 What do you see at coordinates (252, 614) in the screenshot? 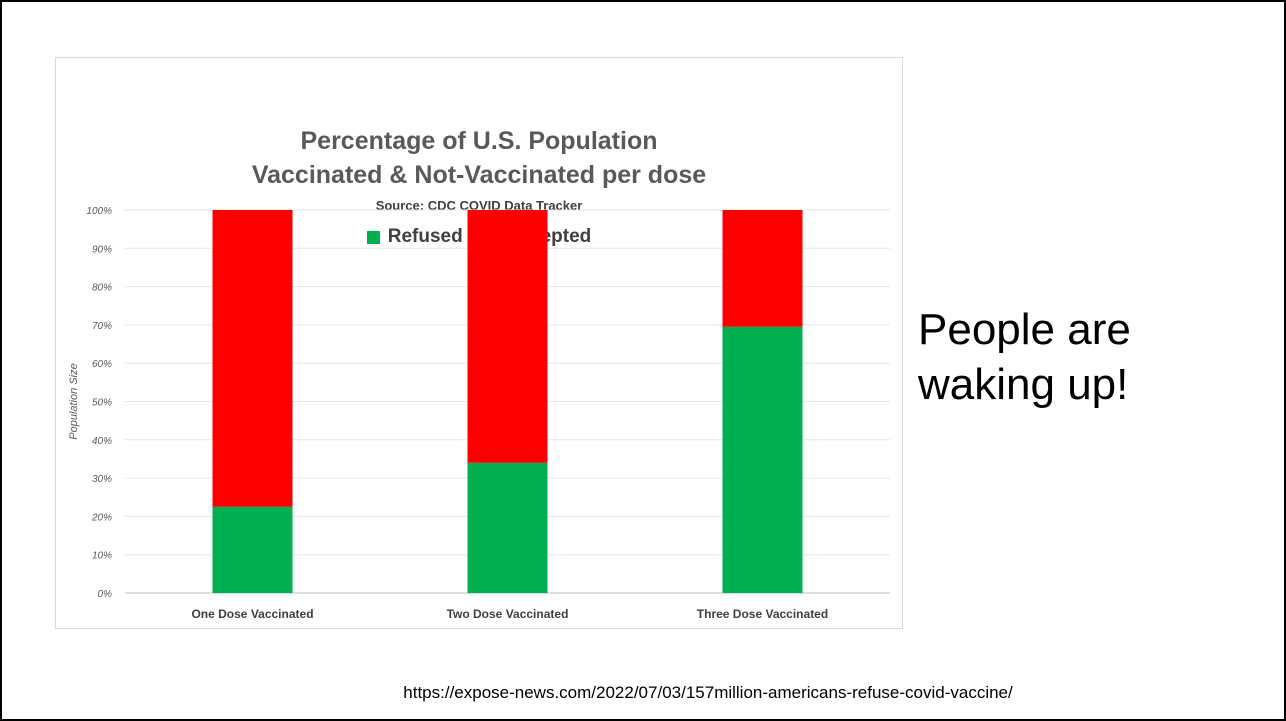
I see `x-tick-label: One Dose Vaccinated` at bounding box center [252, 614].